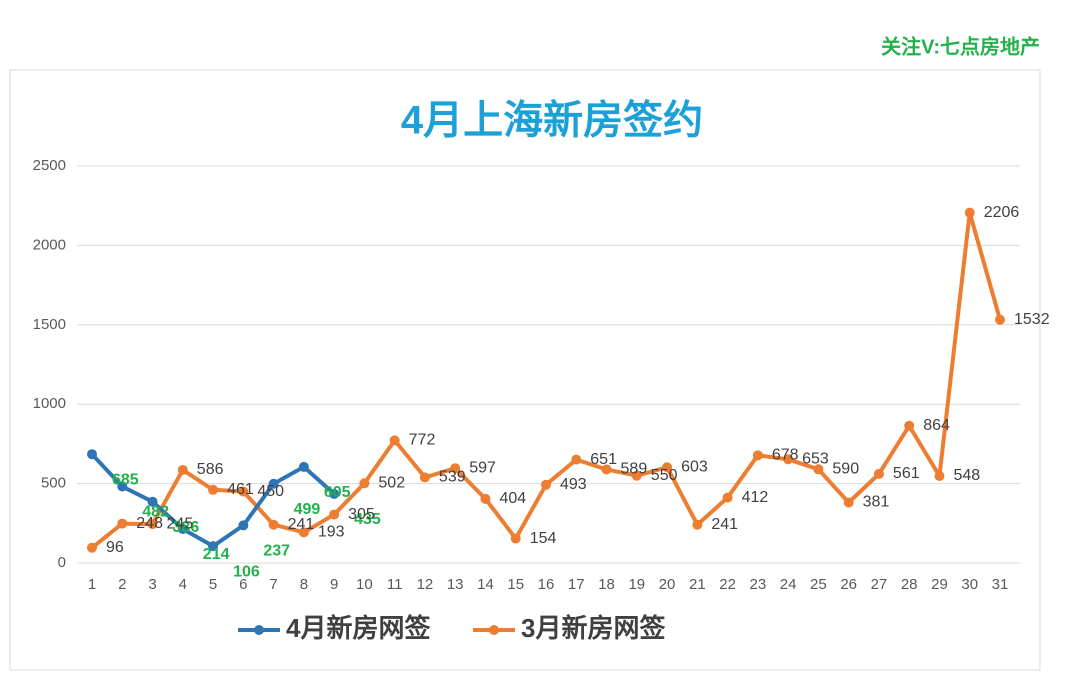 This screenshot has height=692, width=1080. Describe the element at coordinates (936, 425) in the screenshot. I see `data-label: 864` at that location.